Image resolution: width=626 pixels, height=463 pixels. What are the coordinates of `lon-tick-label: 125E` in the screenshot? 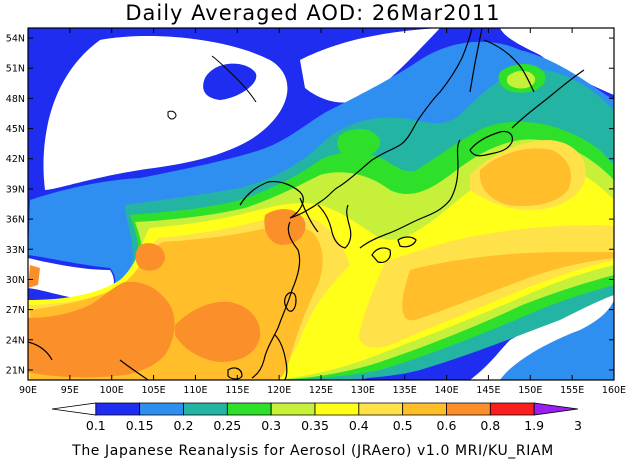 It's located at (321, 390).